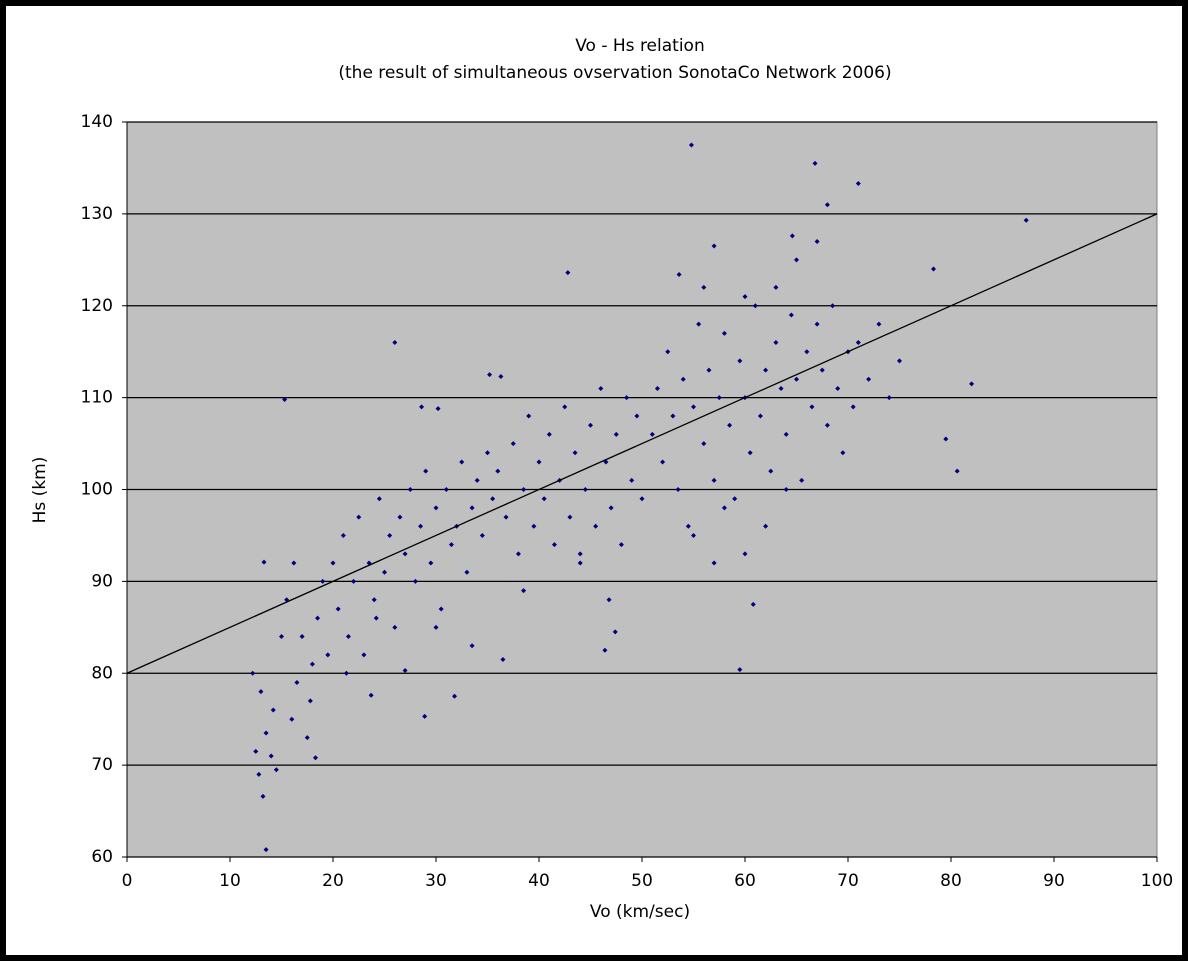 Image resolution: width=1188 pixels, height=961 pixels. I want to click on y-tick-label: 120, so click(97, 306).